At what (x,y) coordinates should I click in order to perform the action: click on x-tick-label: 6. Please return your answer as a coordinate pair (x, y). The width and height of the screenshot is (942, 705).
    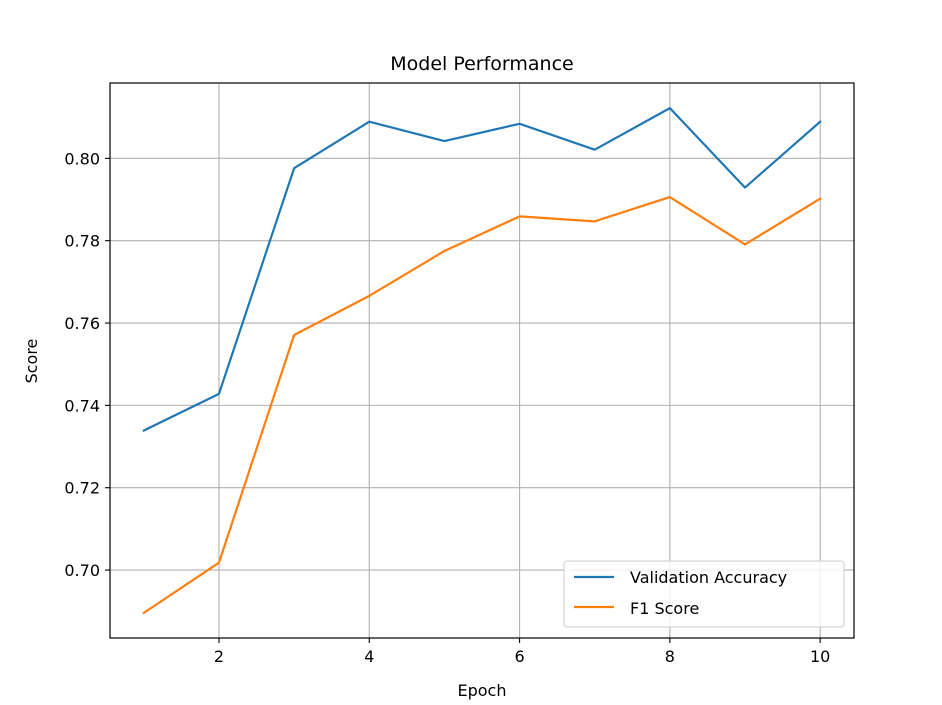
    Looking at the image, I should click on (519, 656).